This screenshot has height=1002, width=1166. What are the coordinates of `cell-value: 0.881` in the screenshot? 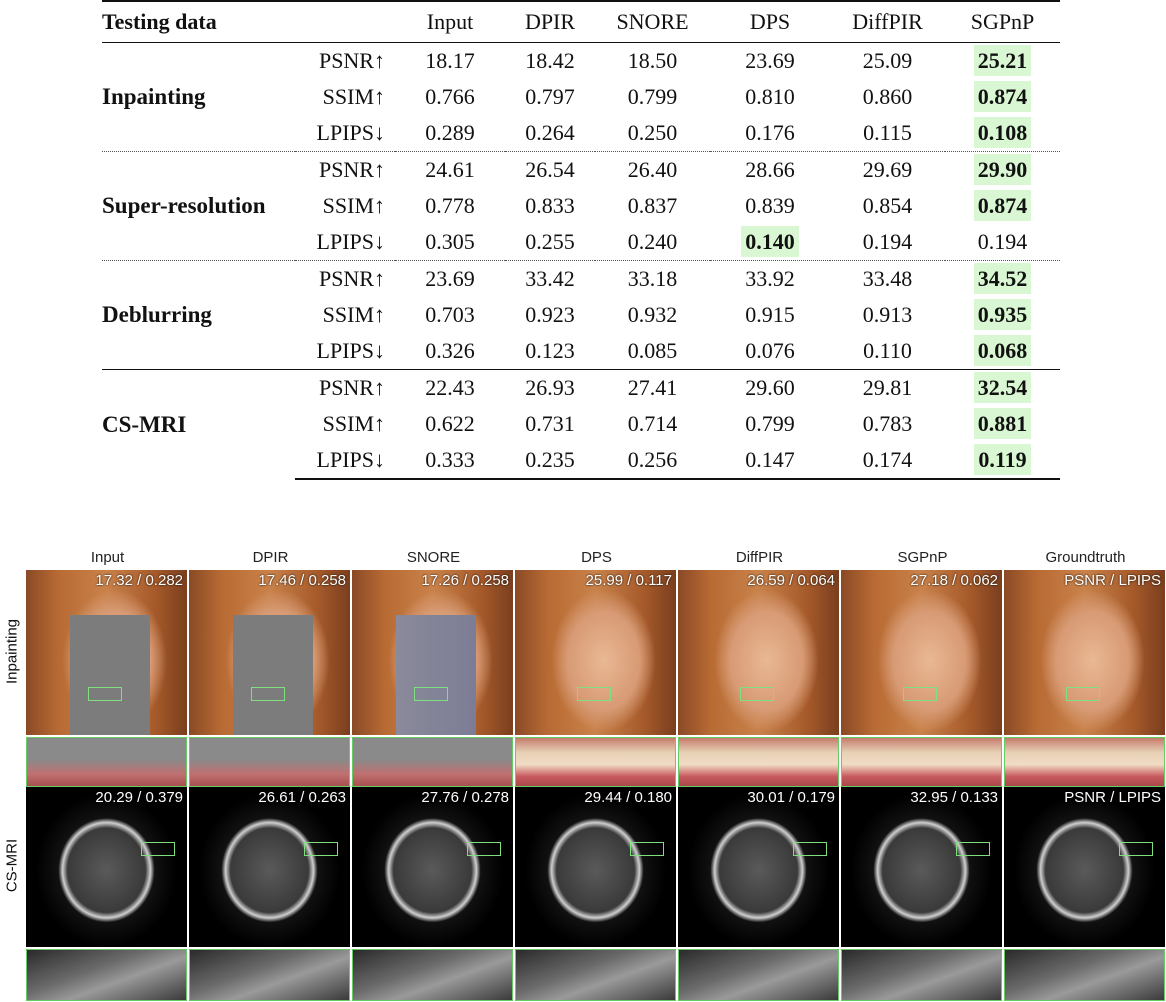 It's located at (1002, 423).